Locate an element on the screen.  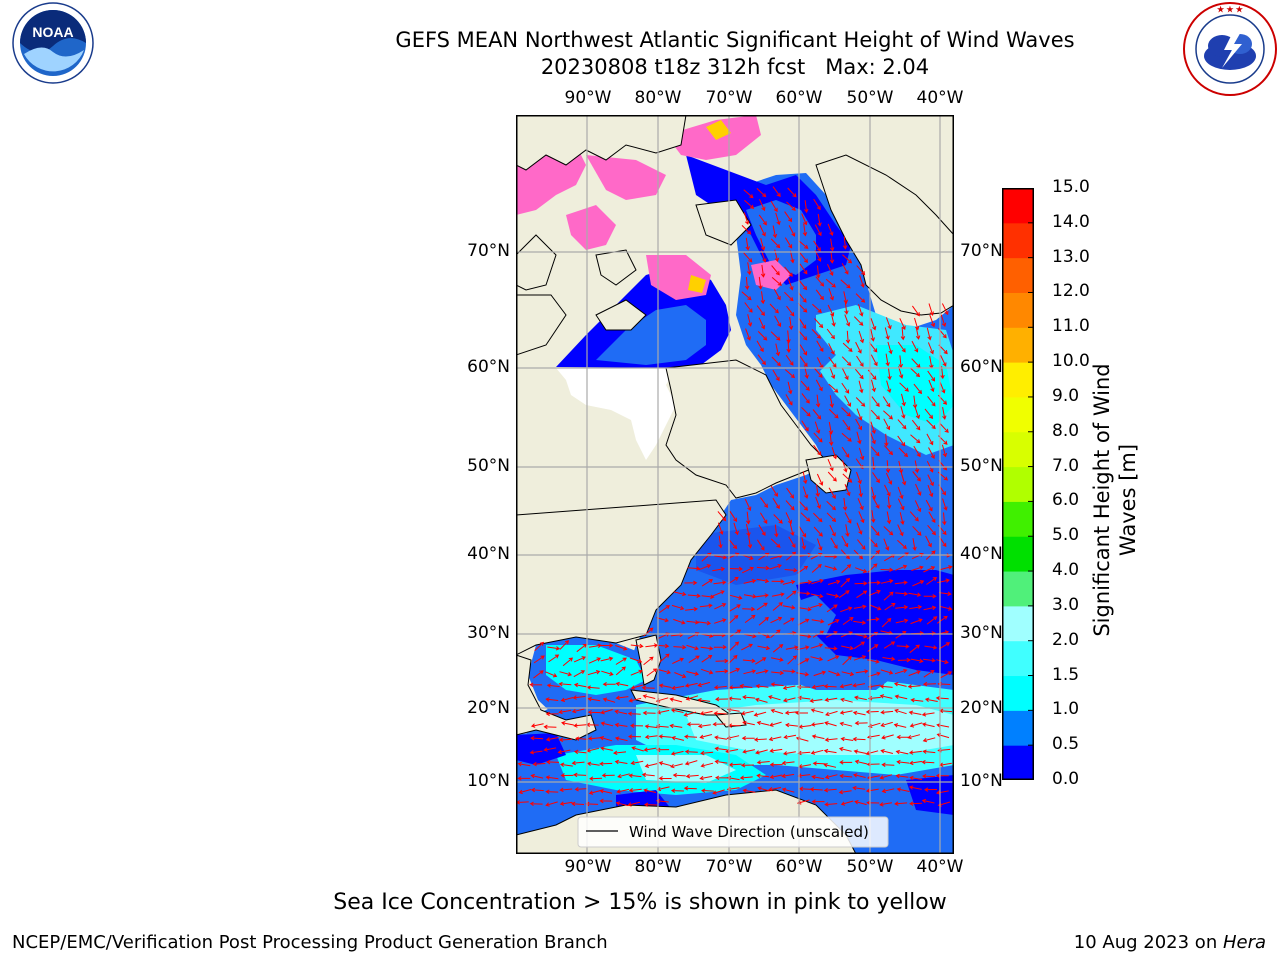
lat-label-right-20n: 20°N is located at coordinates (981, 708).